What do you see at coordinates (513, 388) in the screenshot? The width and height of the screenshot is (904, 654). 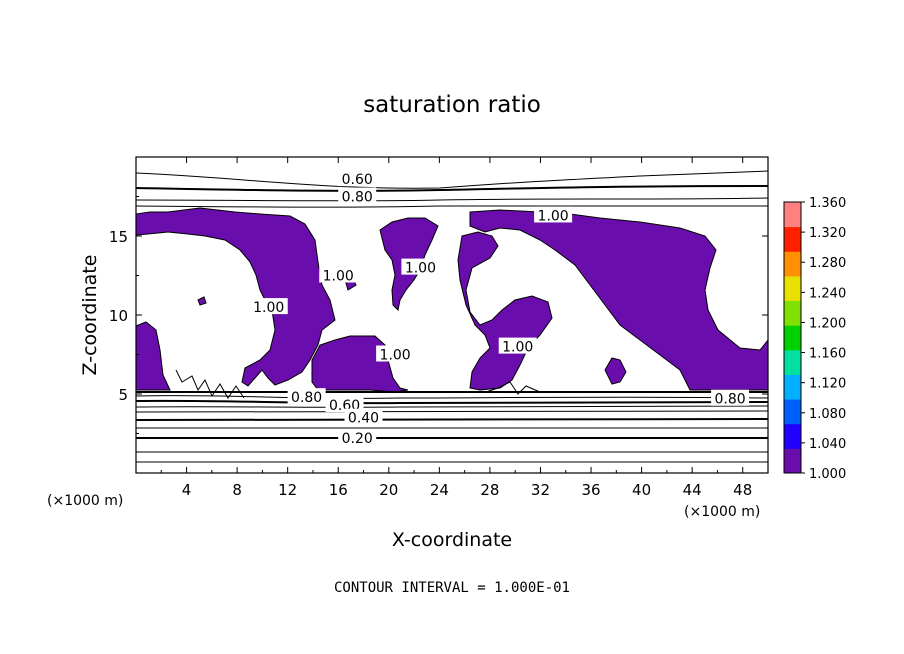 I see `contour-wiggle-mid` at bounding box center [513, 388].